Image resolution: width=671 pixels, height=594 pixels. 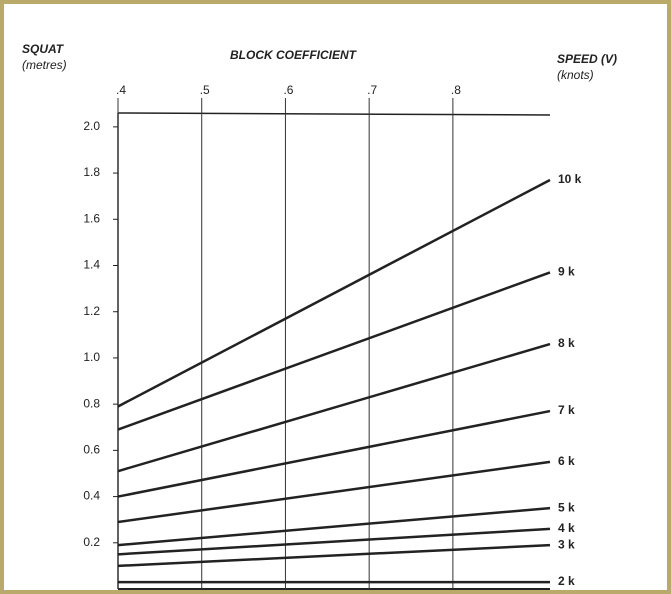 What do you see at coordinates (570, 179) in the screenshot?
I see `series-label: 10 k` at bounding box center [570, 179].